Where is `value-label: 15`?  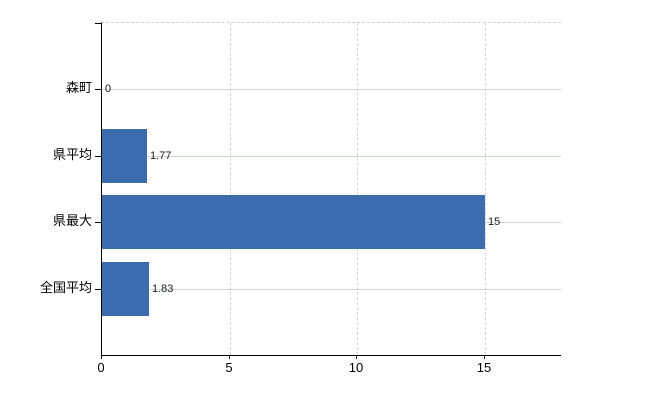
value-label: 15 is located at coordinates (494, 222).